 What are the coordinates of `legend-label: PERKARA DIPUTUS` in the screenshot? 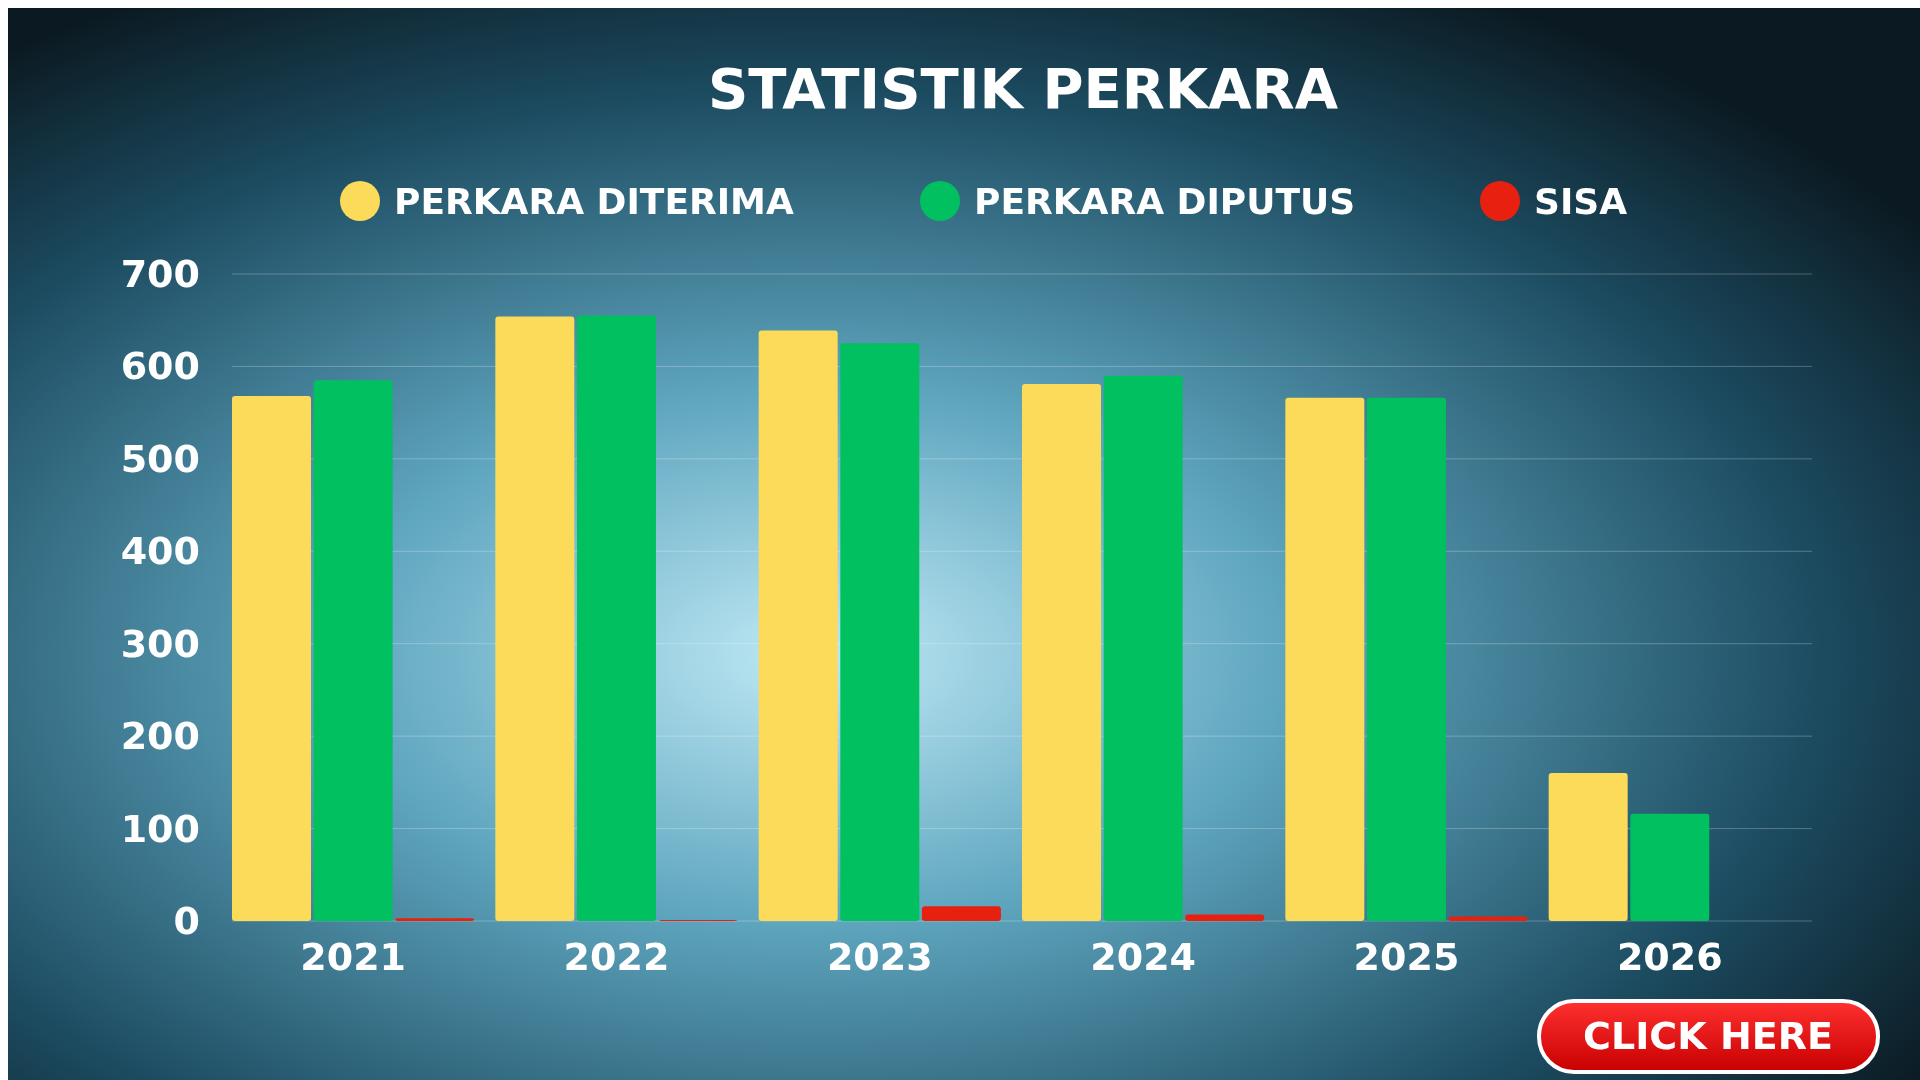 It's located at (1165, 201).